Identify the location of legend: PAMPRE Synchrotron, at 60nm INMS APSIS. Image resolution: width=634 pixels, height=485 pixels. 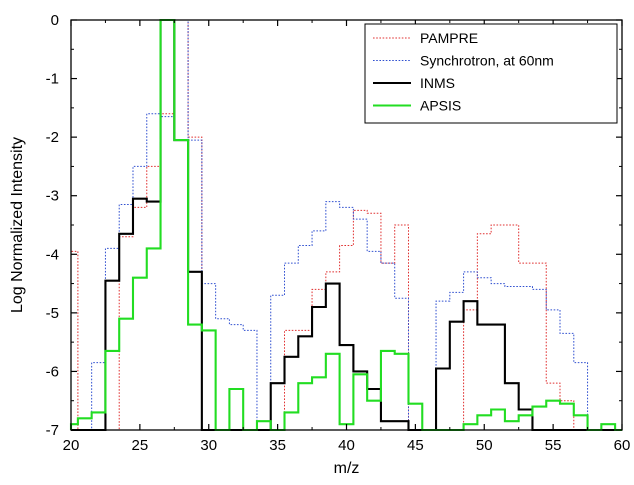
(491, 73).